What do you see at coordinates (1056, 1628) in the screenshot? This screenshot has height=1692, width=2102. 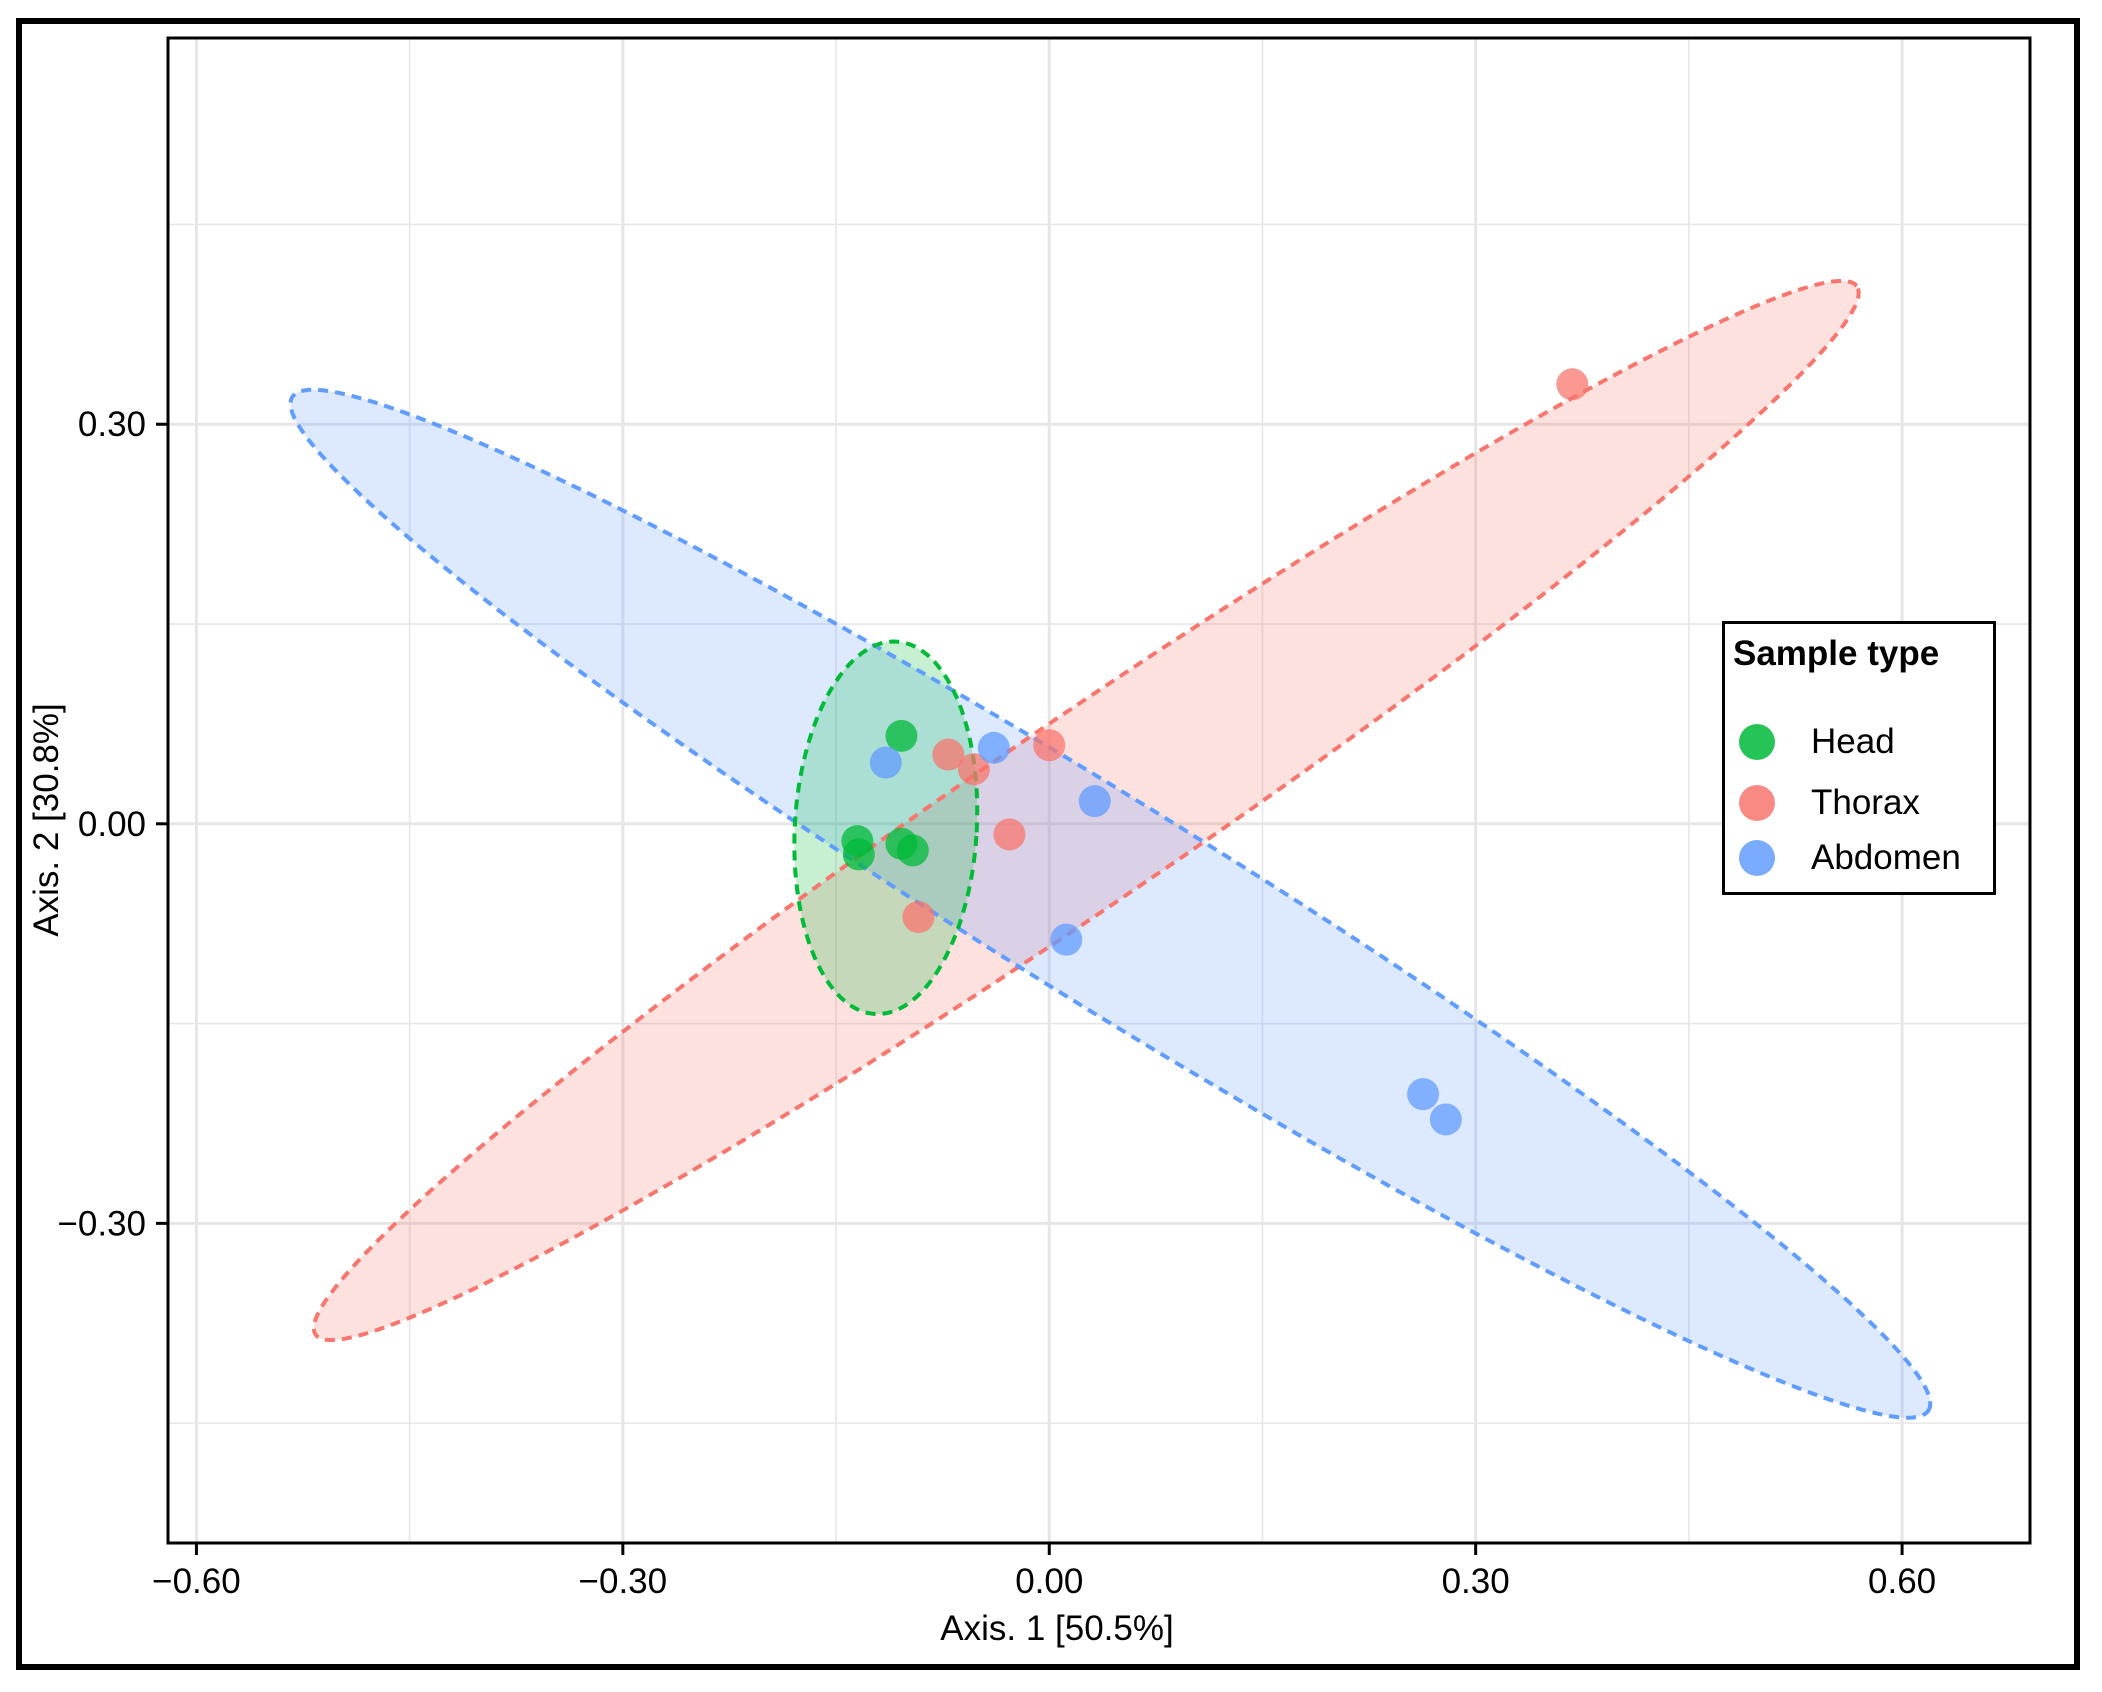 I see `x-axis-label: Axis. 1 [50.5%]` at bounding box center [1056, 1628].